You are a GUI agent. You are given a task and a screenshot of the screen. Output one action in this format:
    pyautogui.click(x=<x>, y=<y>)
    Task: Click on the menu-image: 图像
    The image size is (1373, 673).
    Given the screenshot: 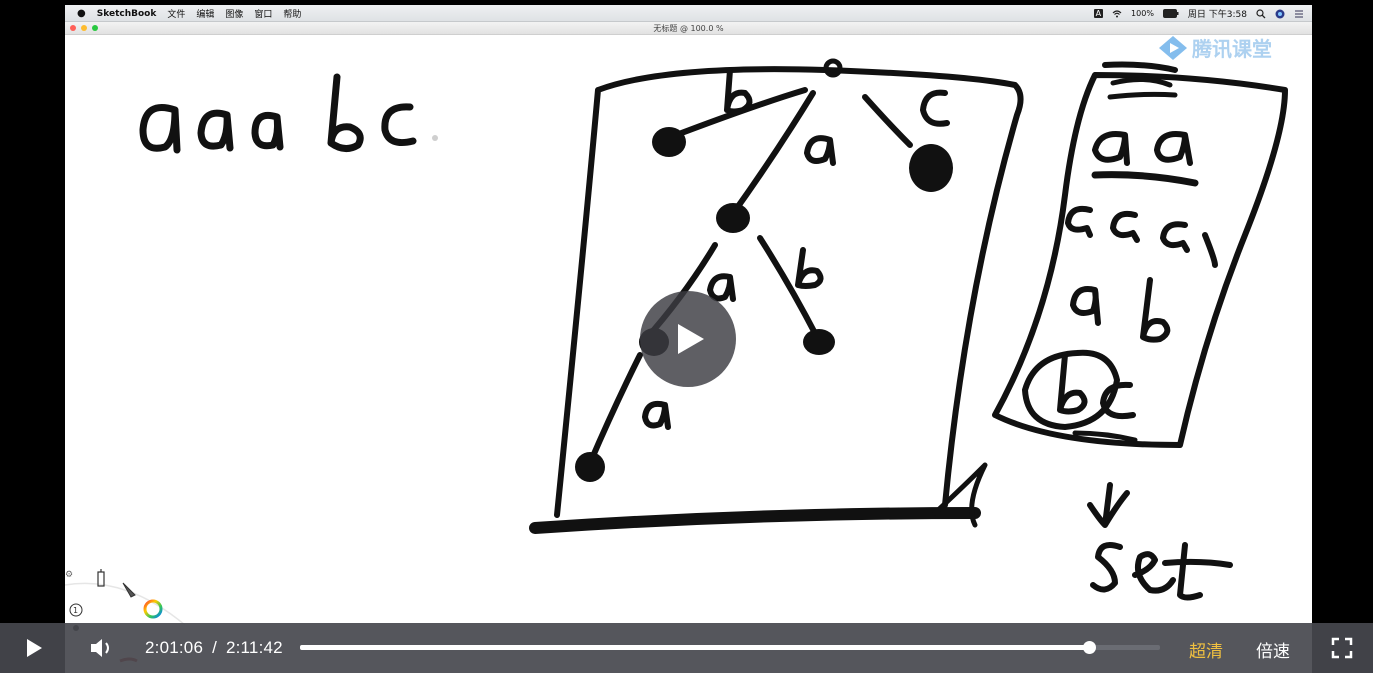 What is the action you would take?
    pyautogui.click(x=234, y=15)
    